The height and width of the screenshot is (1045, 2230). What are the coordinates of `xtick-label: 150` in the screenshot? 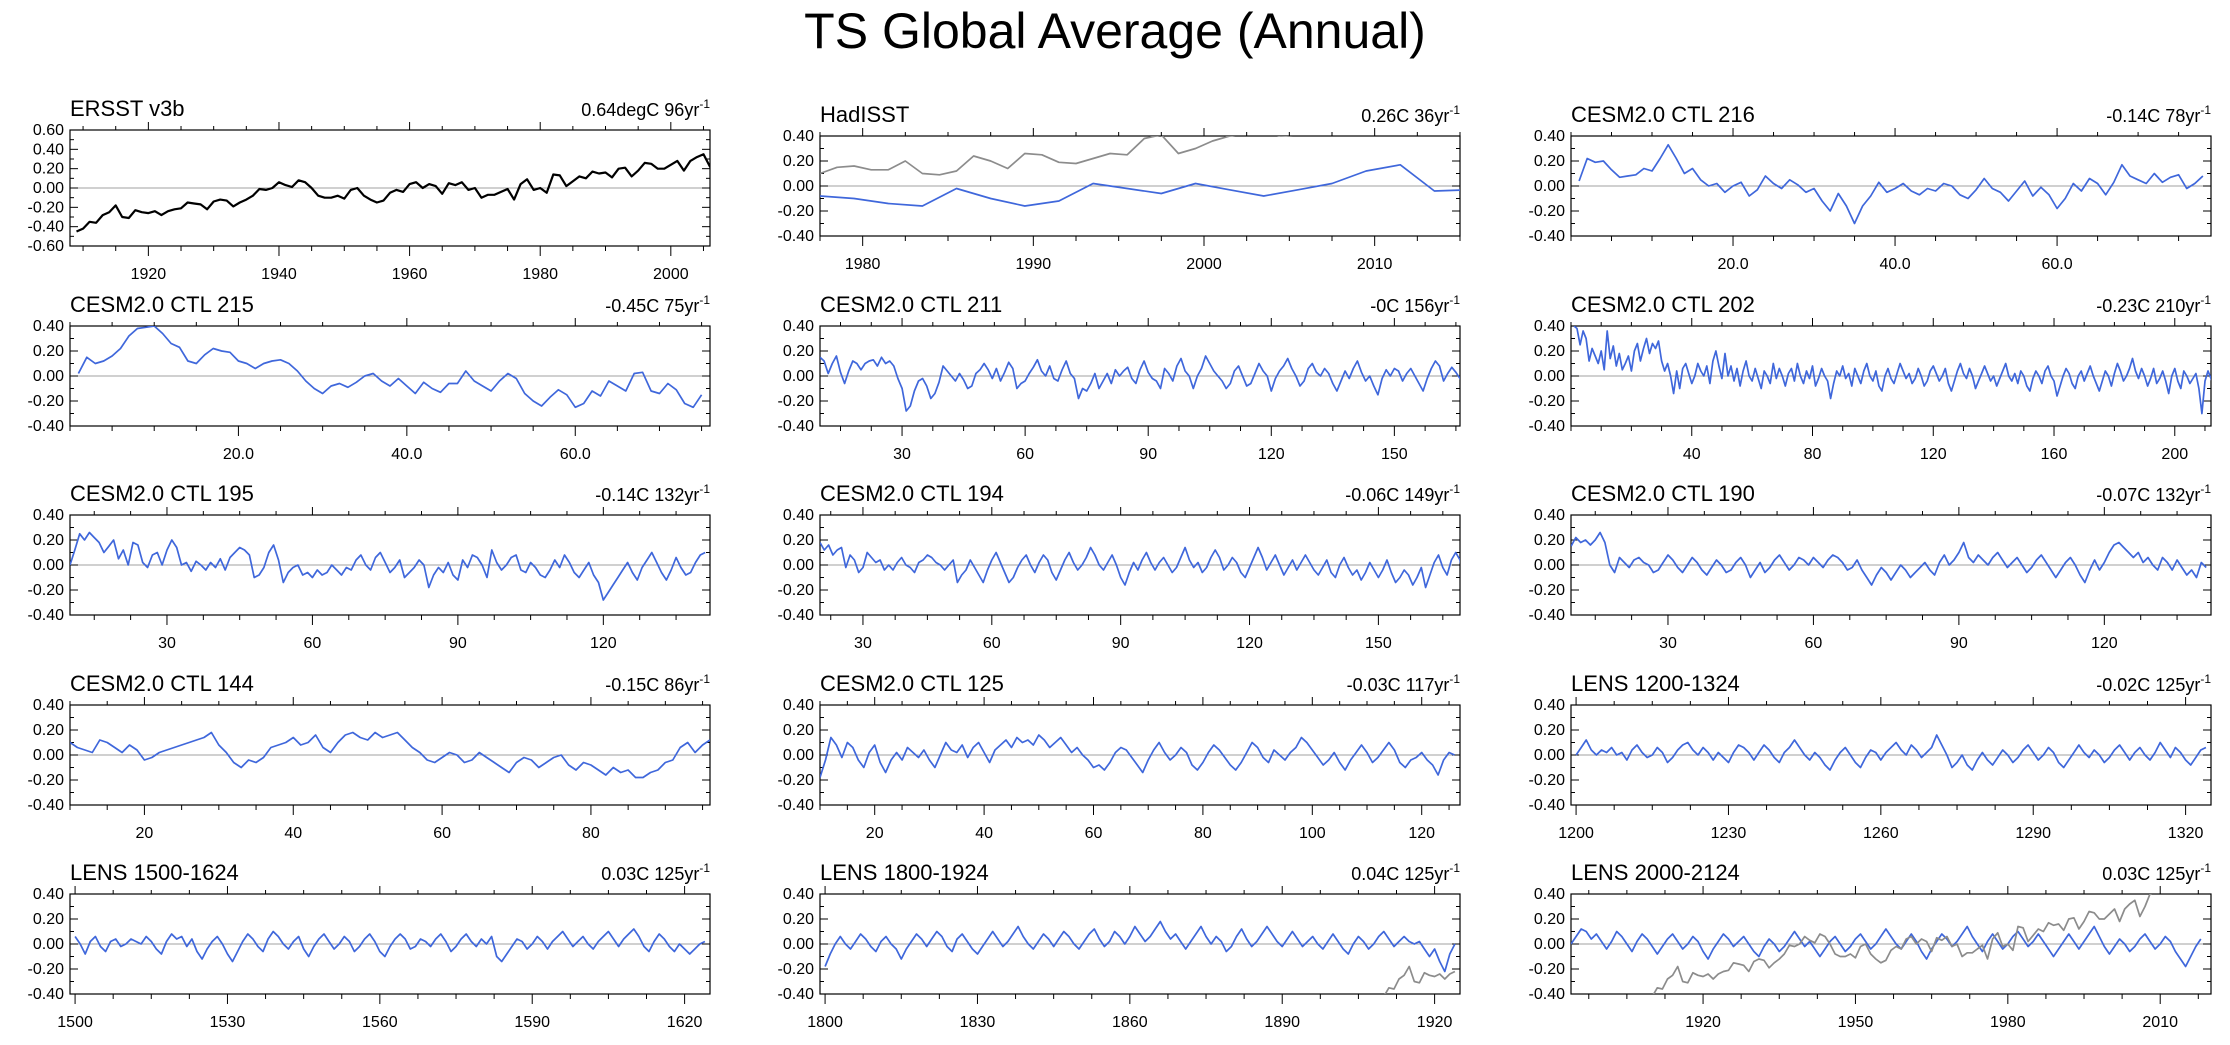 It's located at (1394, 454).